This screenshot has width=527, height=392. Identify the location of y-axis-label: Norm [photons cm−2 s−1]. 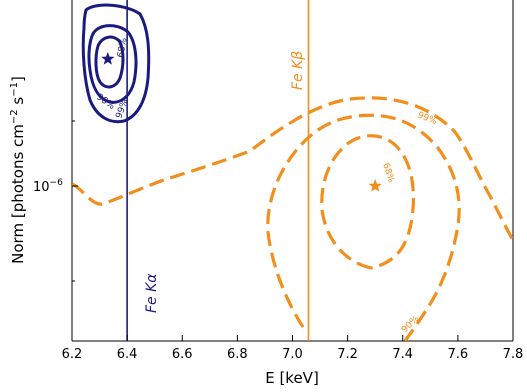
(18, 170).